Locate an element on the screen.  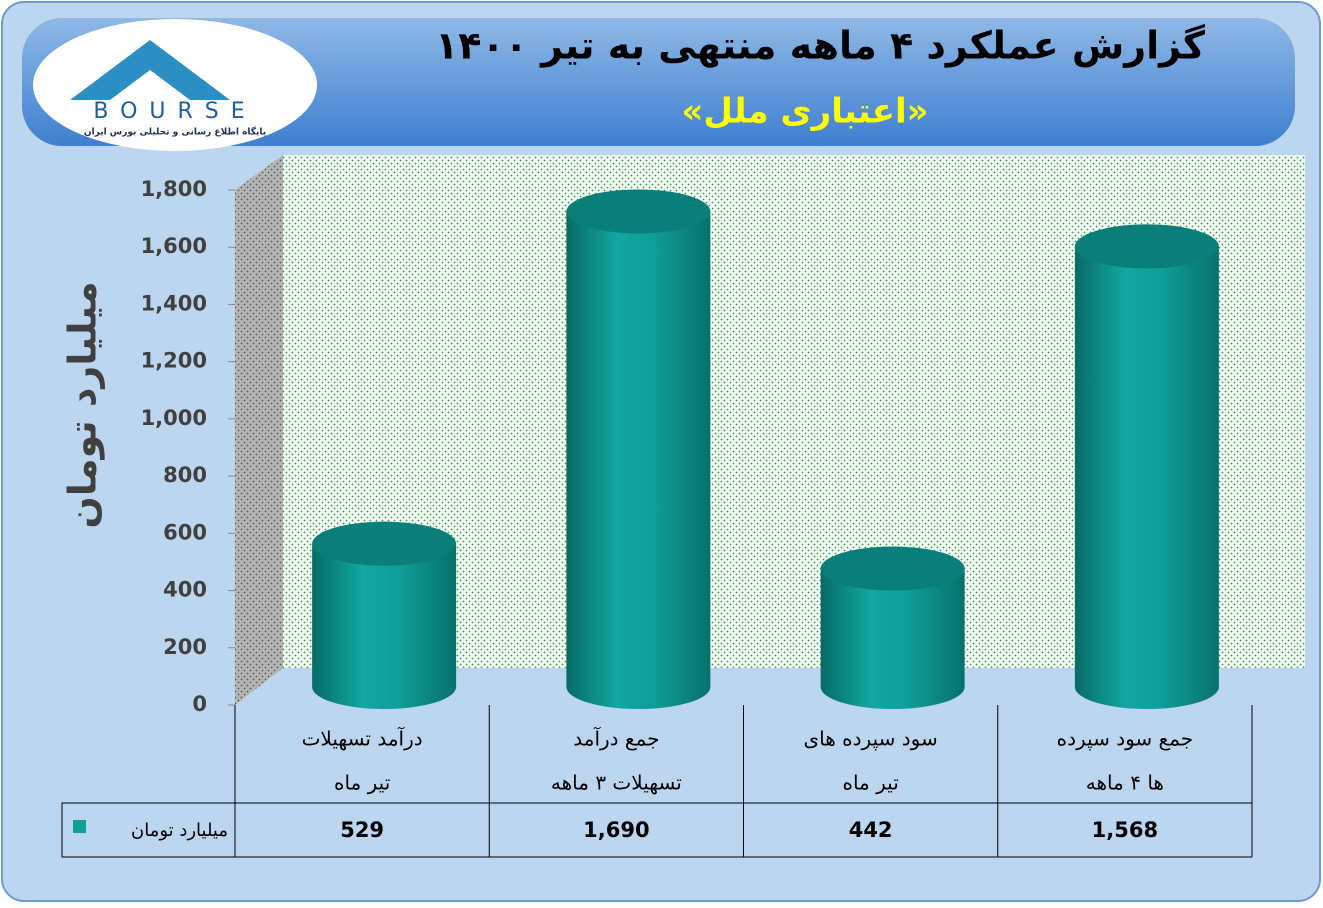
y-tick-label: 600 is located at coordinates (185, 532).